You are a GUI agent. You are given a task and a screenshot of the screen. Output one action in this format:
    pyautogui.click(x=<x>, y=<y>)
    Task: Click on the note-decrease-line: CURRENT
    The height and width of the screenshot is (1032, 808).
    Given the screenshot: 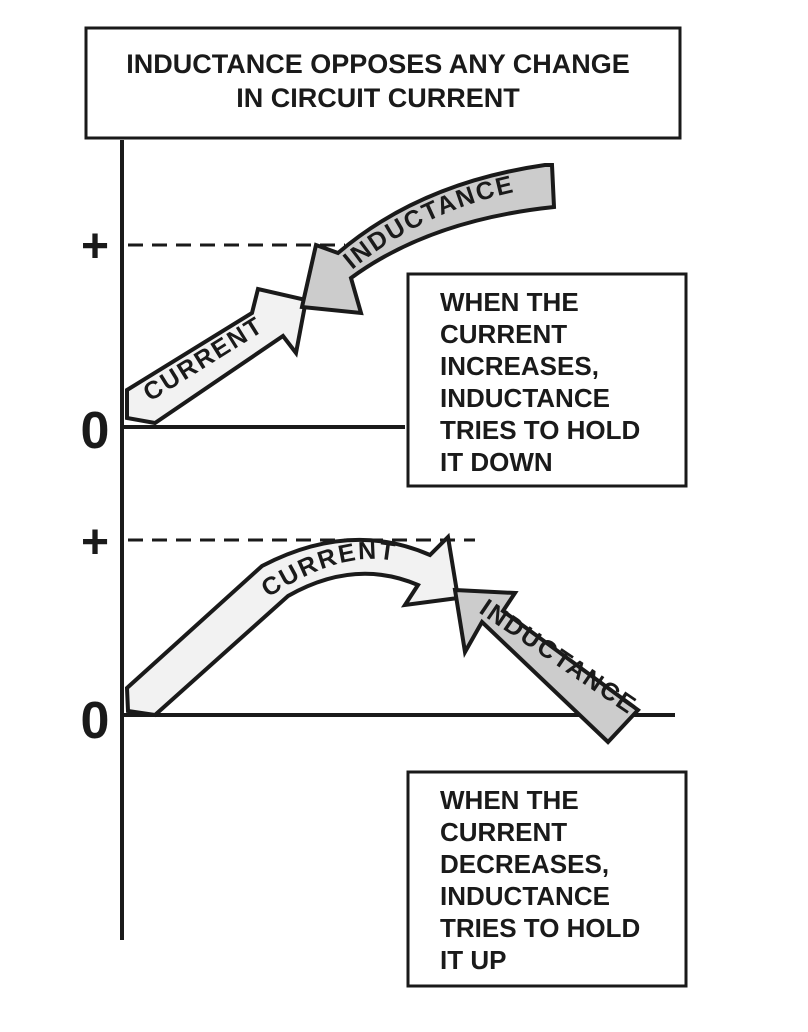 What is the action you would take?
    pyautogui.click(x=503, y=832)
    